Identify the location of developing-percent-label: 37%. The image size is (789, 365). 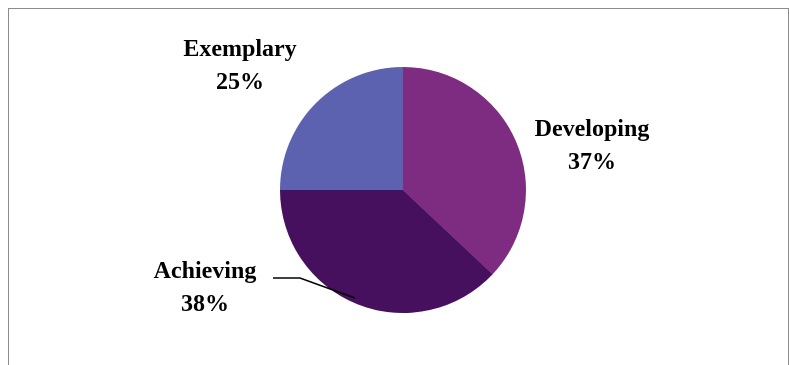
(592, 162).